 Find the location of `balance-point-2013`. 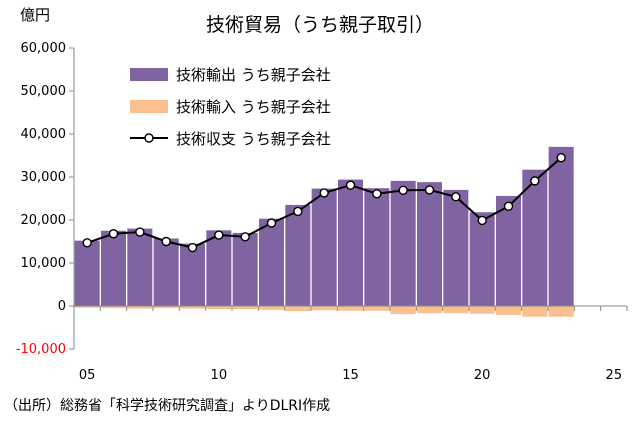

balance-point-2013 is located at coordinates (298, 211).